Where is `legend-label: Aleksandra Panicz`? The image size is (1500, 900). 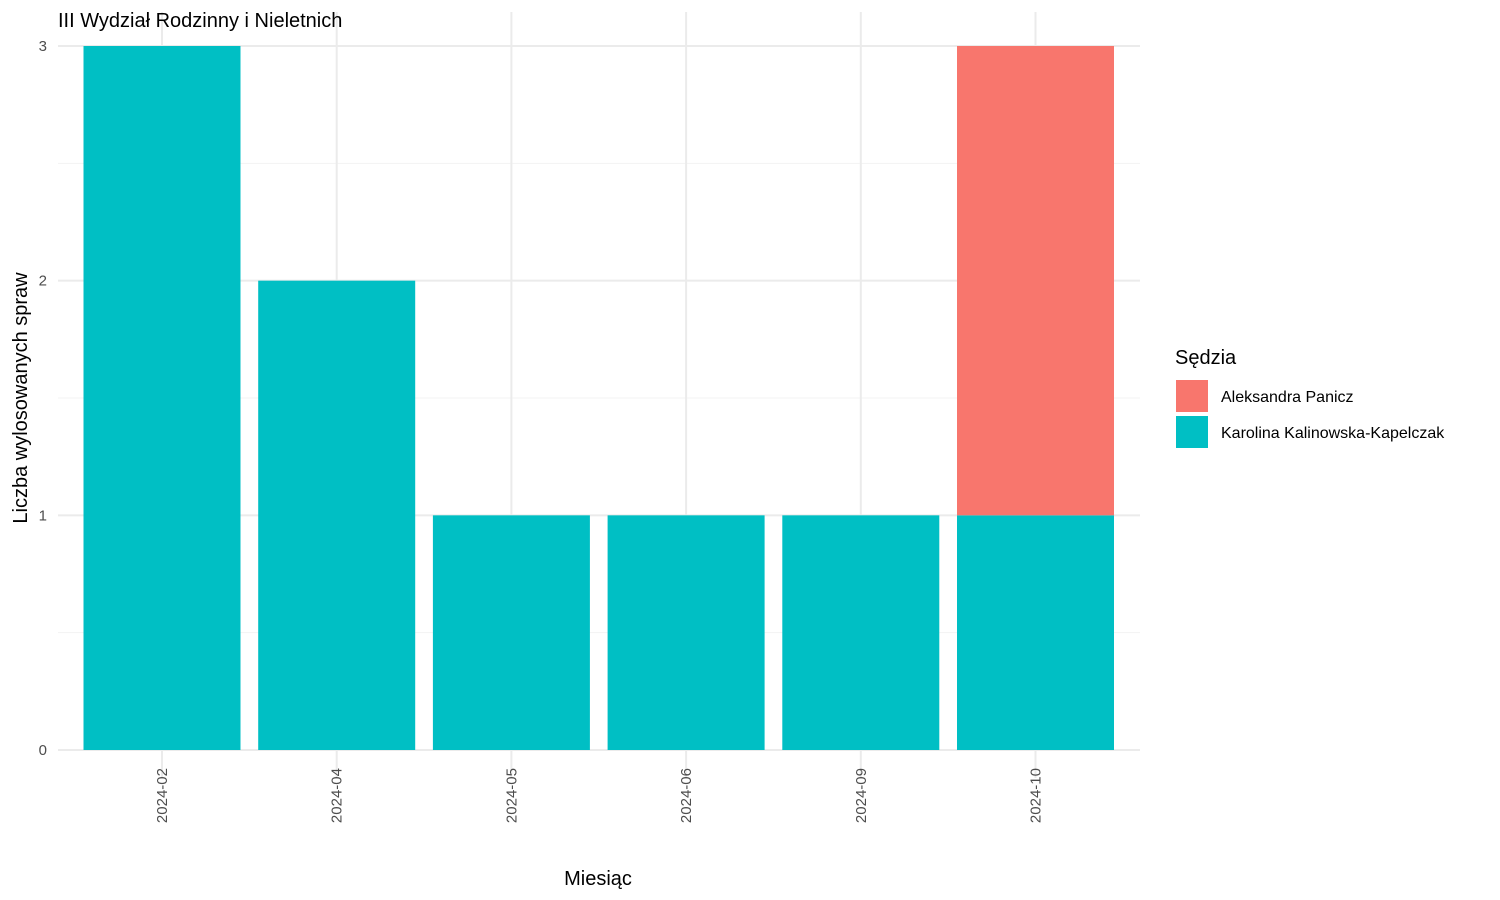
legend-label: Aleksandra Panicz is located at coordinates (1287, 397).